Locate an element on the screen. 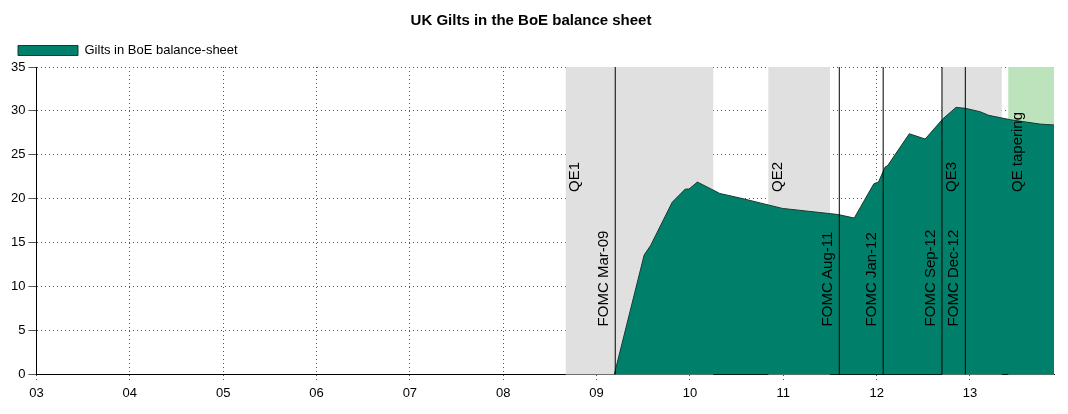  band-label: QE tapering is located at coordinates (1016, 151).